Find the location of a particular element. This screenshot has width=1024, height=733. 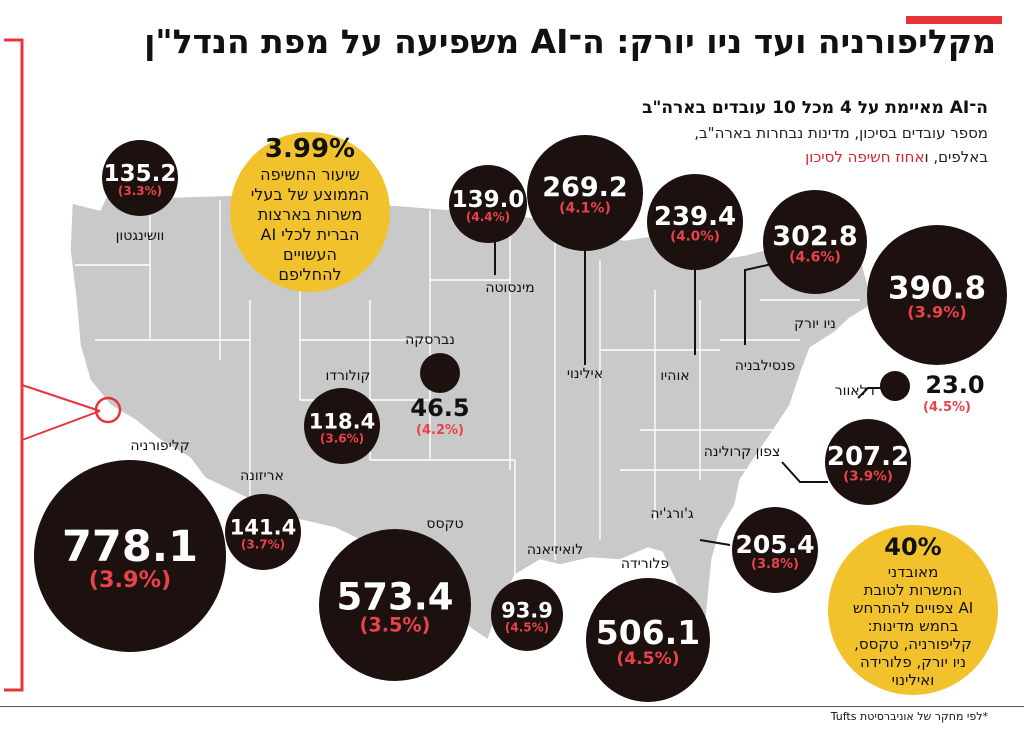

state-0-bubble is located at coordinates (140, 178).